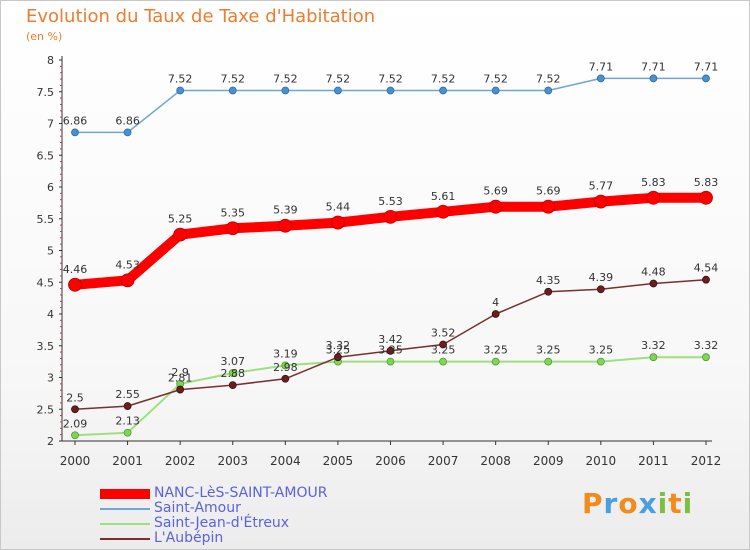  I want to click on data-label: 5.83, so click(706, 182).